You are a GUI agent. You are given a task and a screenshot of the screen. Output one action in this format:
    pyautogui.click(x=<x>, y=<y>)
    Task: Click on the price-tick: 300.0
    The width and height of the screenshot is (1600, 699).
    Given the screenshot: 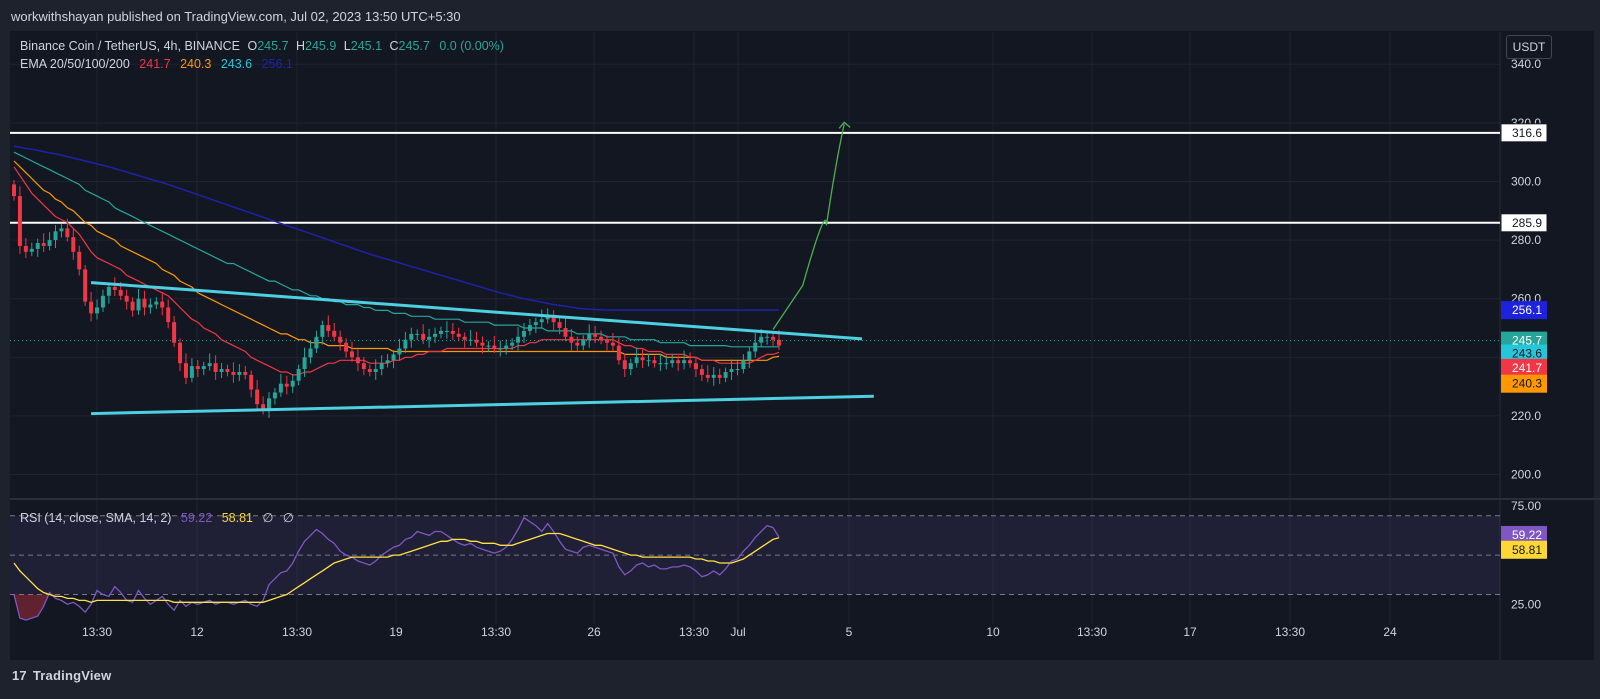 What is the action you would take?
    pyautogui.click(x=1526, y=181)
    